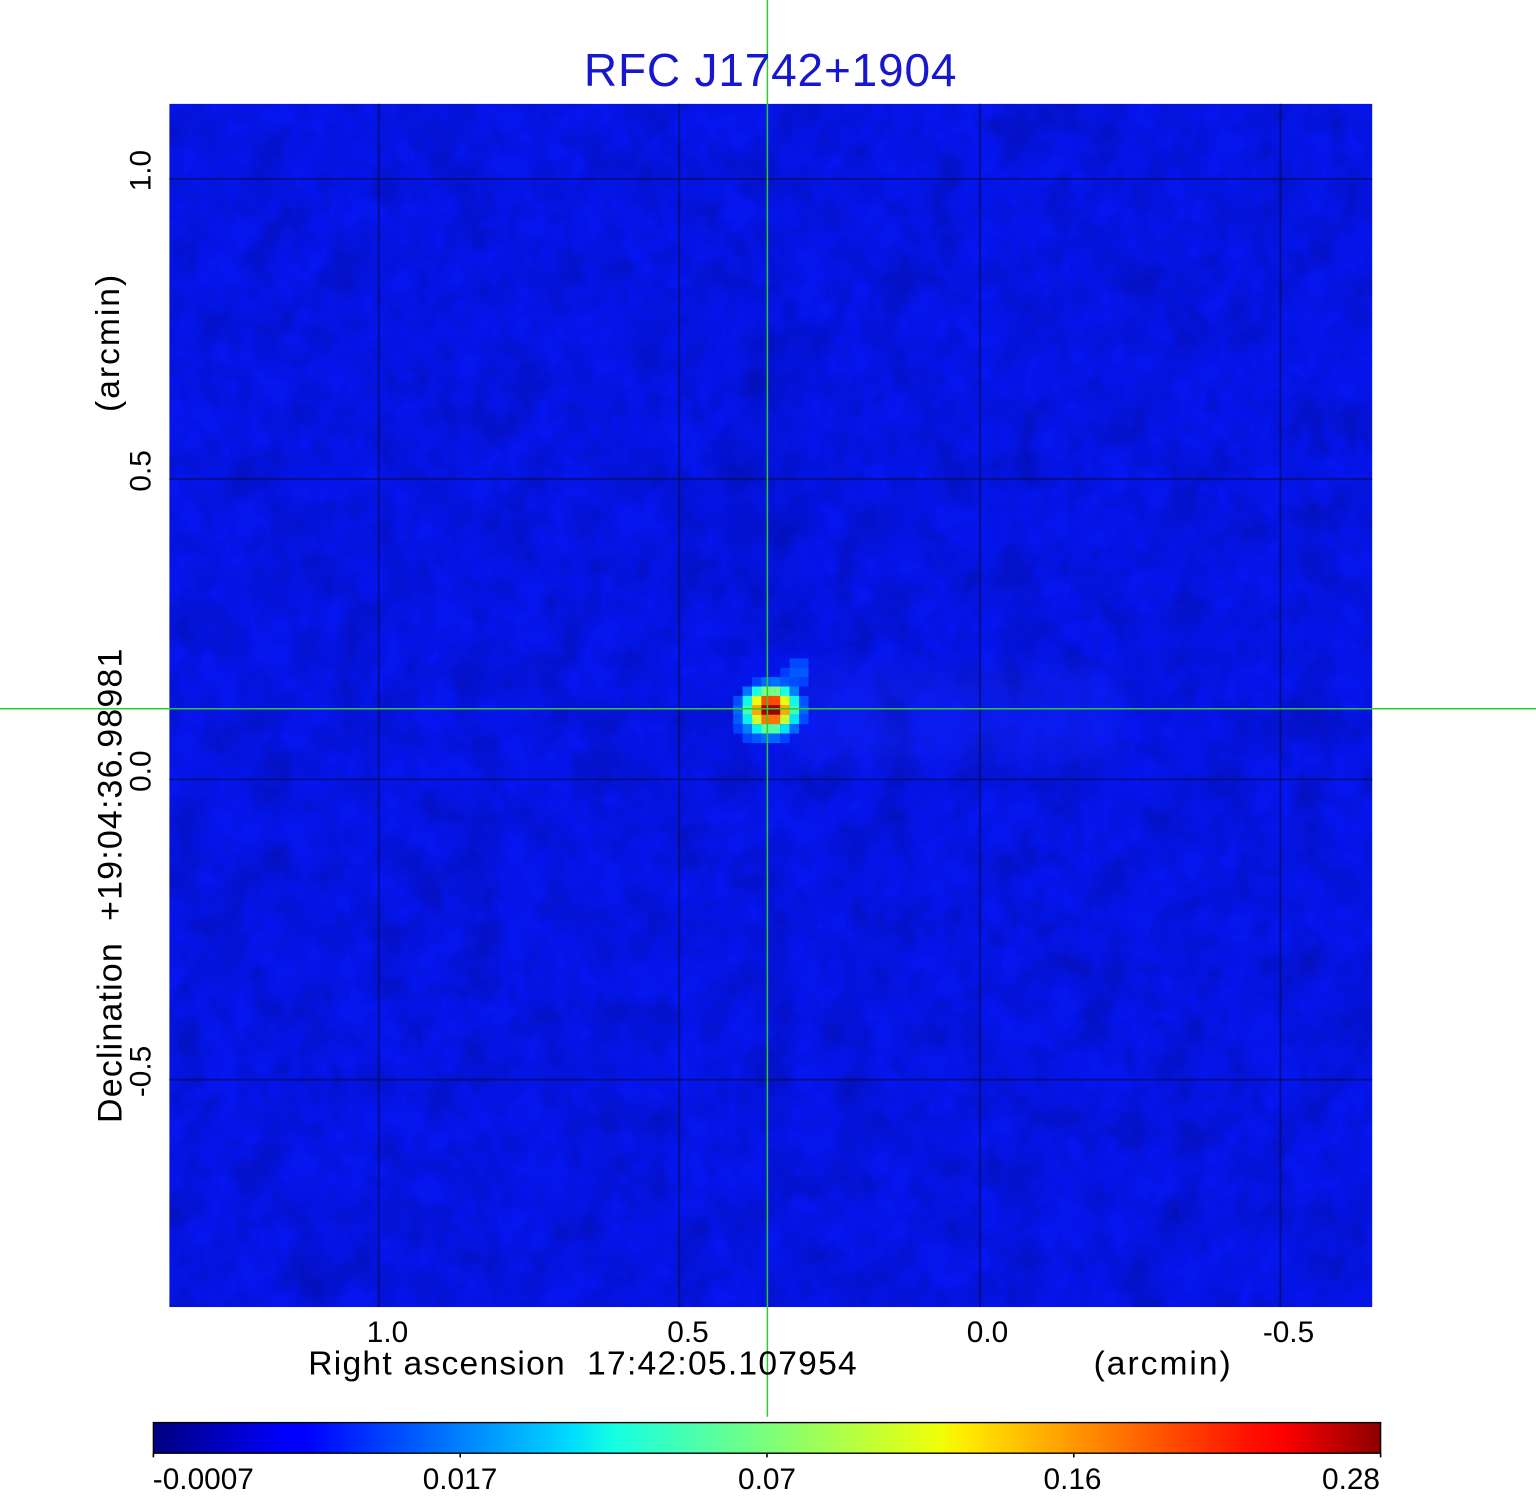 This screenshot has height=1511, width=1536. Describe the element at coordinates (770, 70) in the screenshot. I see `svg-text: RFC J1742+1904` at that location.